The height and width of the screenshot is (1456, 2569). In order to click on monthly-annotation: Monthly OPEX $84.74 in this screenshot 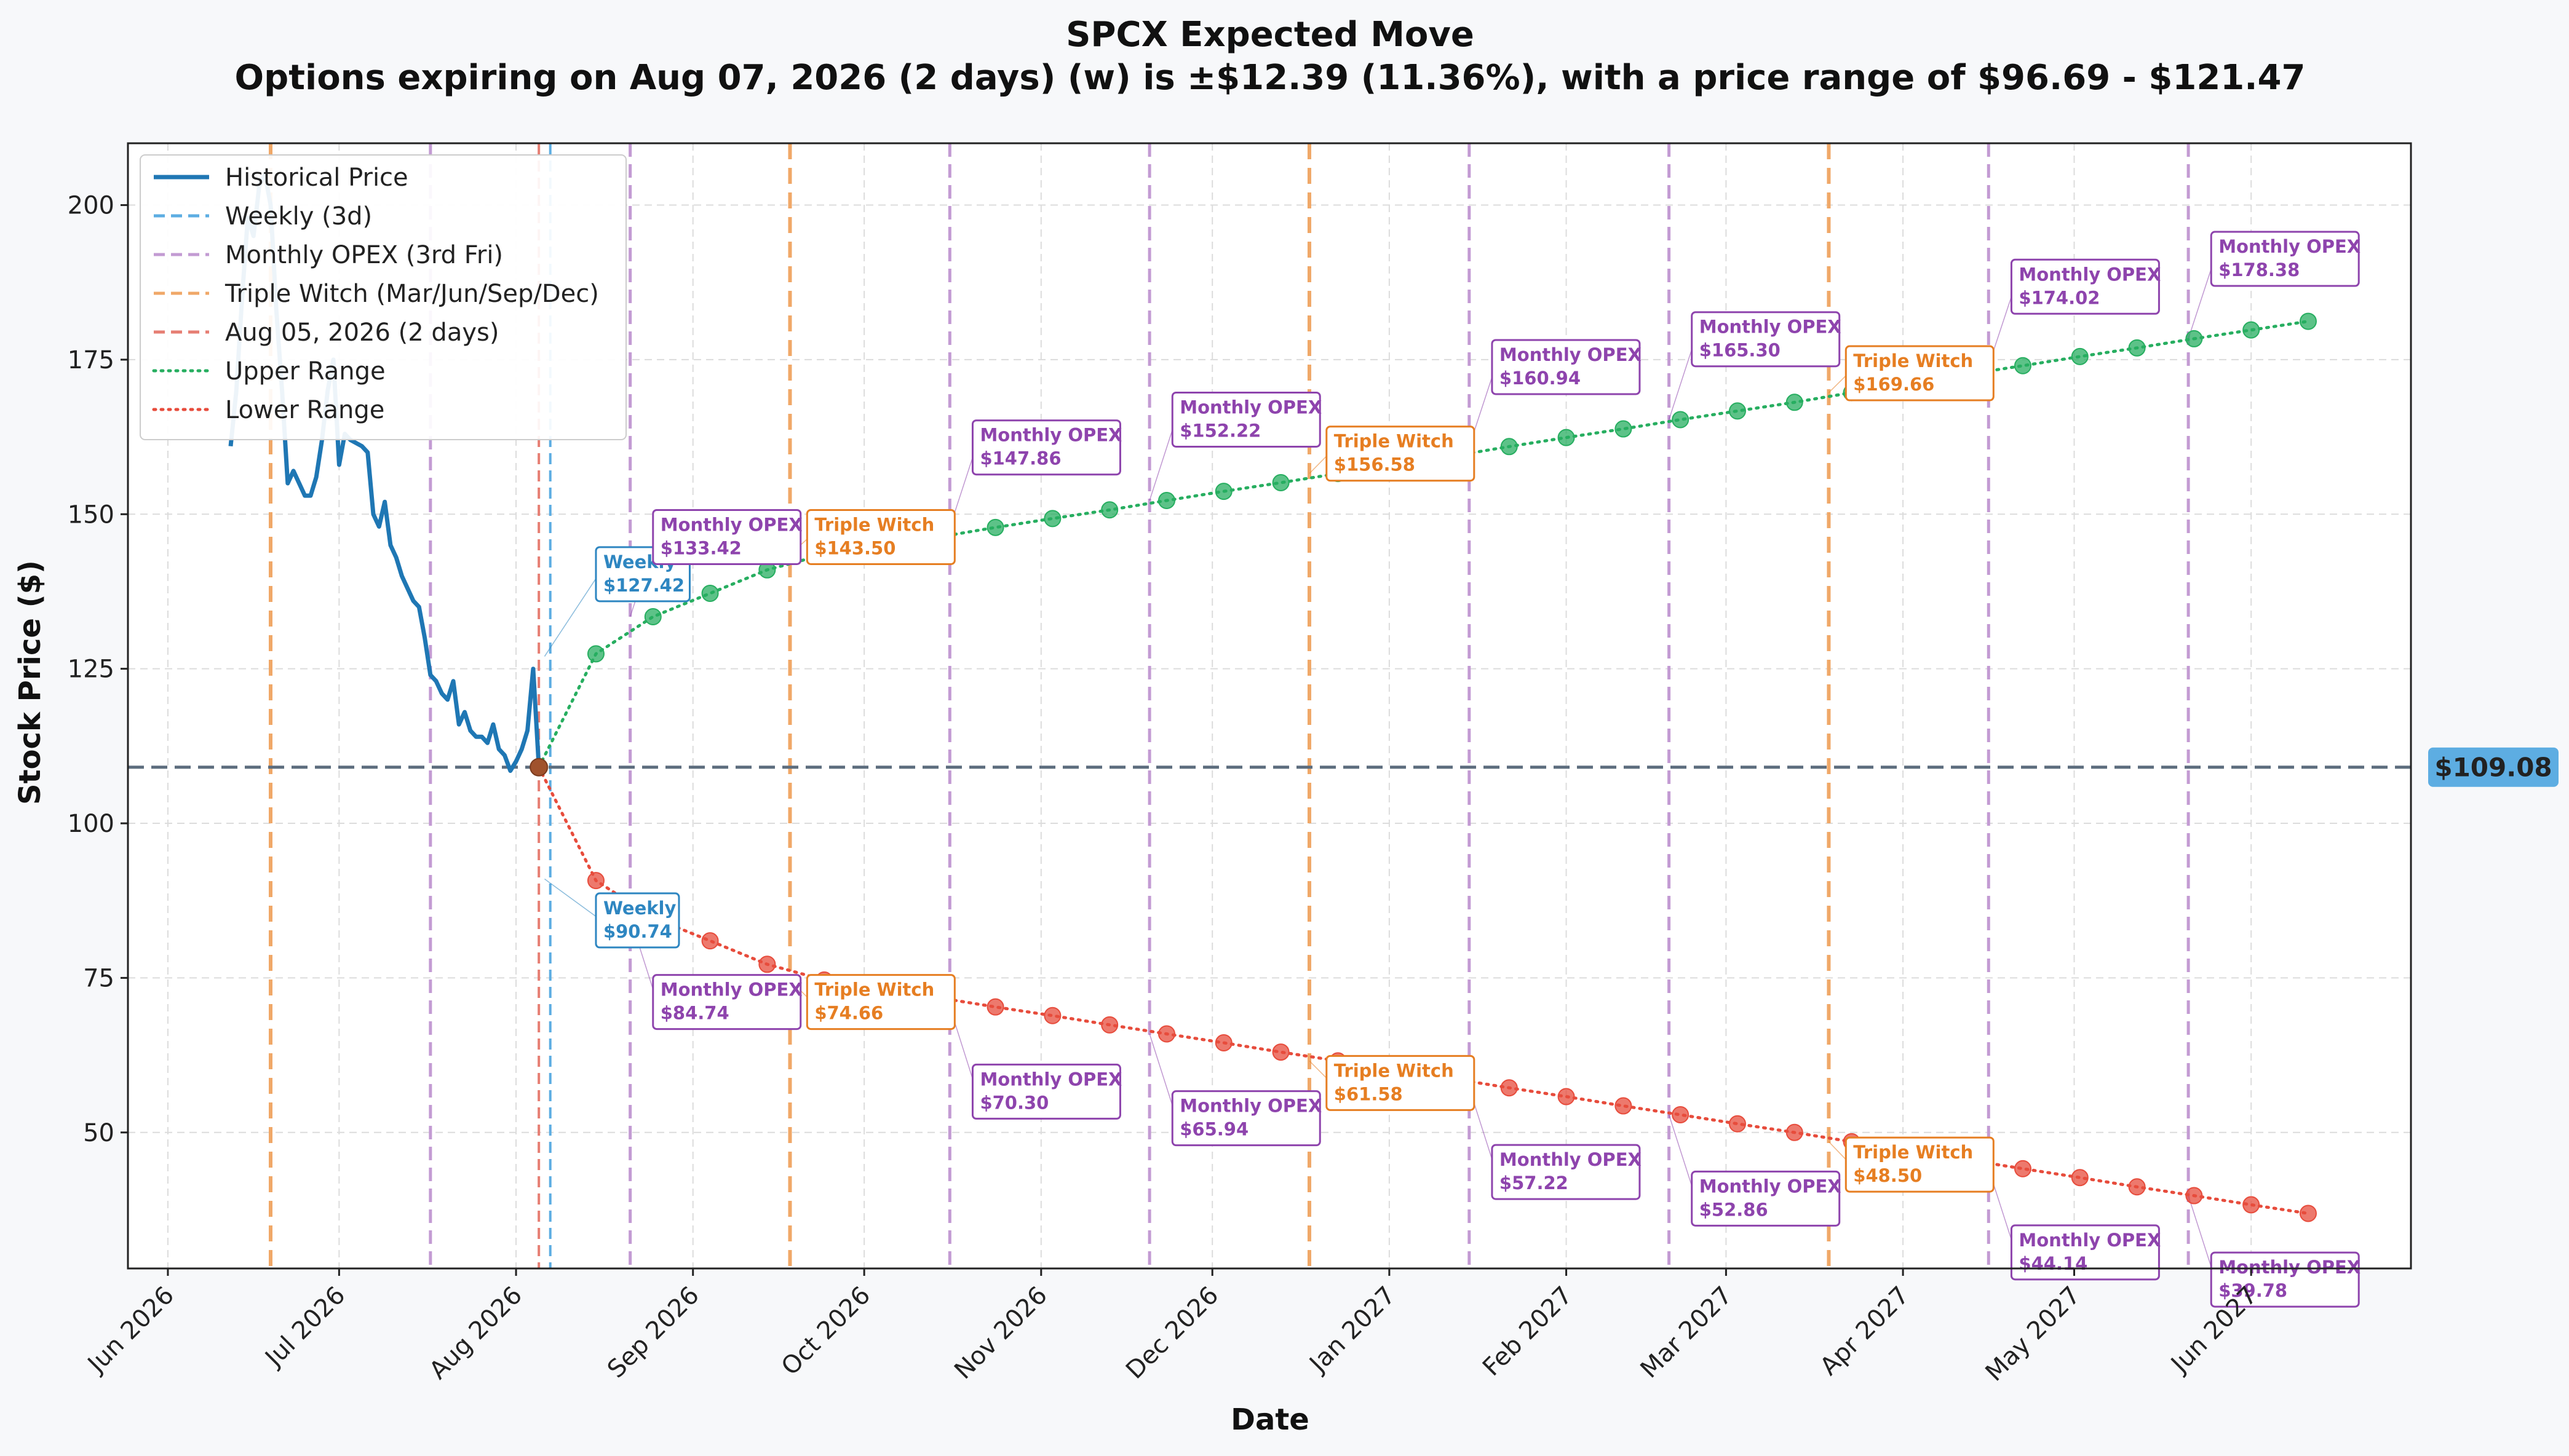, I will do `click(728, 1003)`.